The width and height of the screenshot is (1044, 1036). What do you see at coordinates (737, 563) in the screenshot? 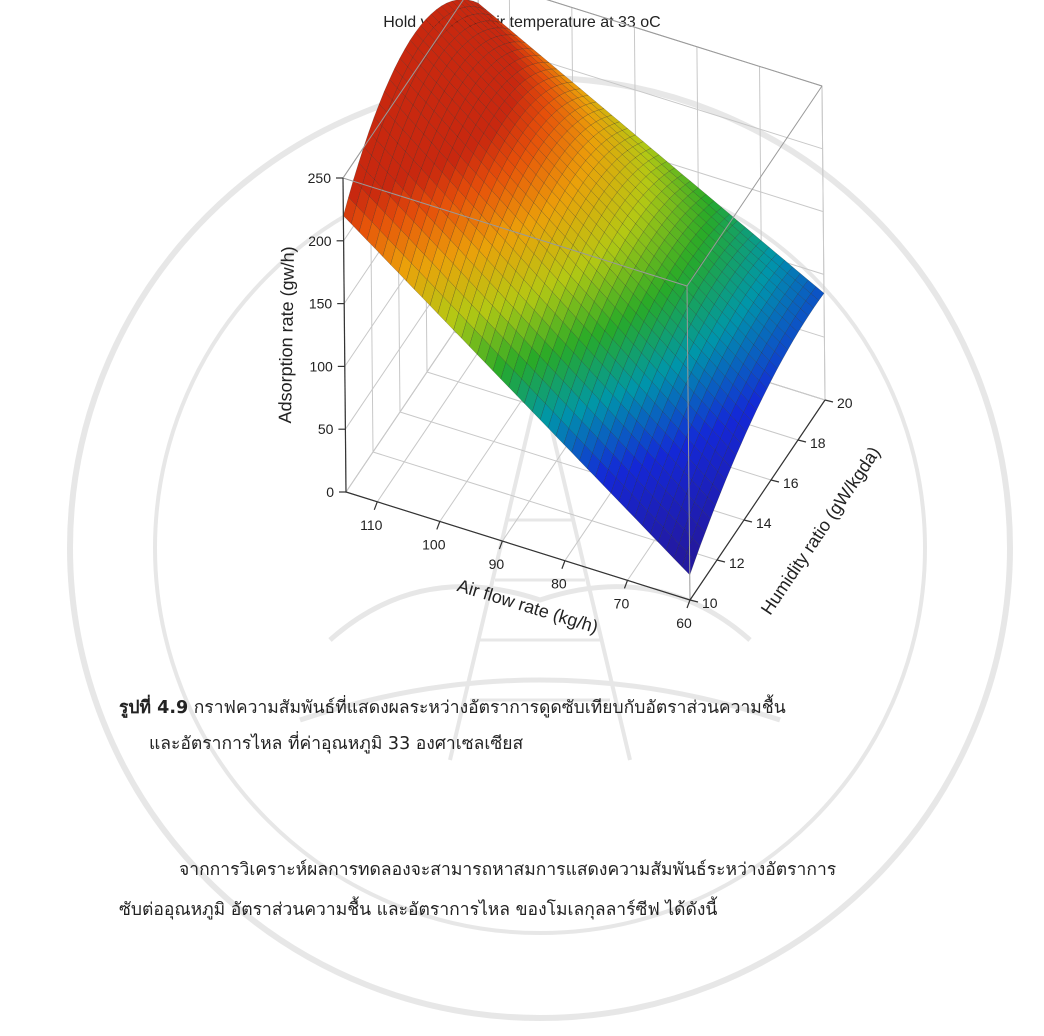
I see `y-tick-label: 12` at bounding box center [737, 563].